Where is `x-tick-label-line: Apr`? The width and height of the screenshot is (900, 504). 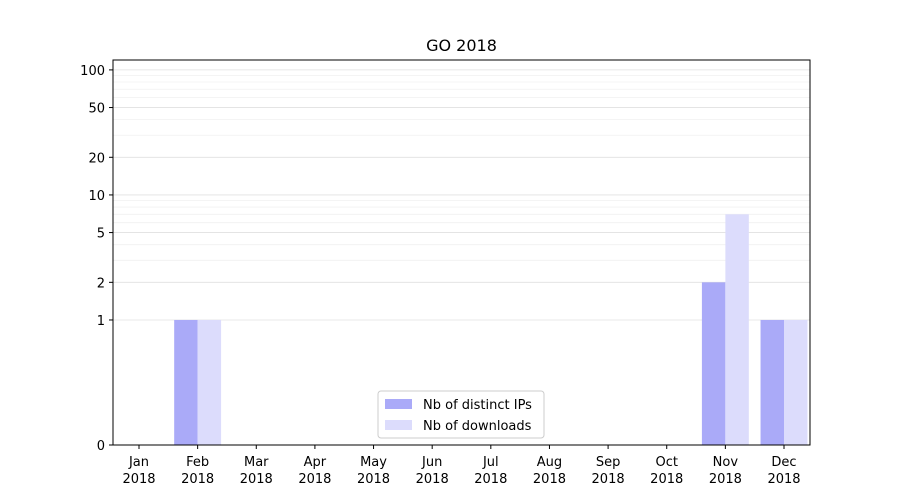
x-tick-label-line: Apr is located at coordinates (315, 462).